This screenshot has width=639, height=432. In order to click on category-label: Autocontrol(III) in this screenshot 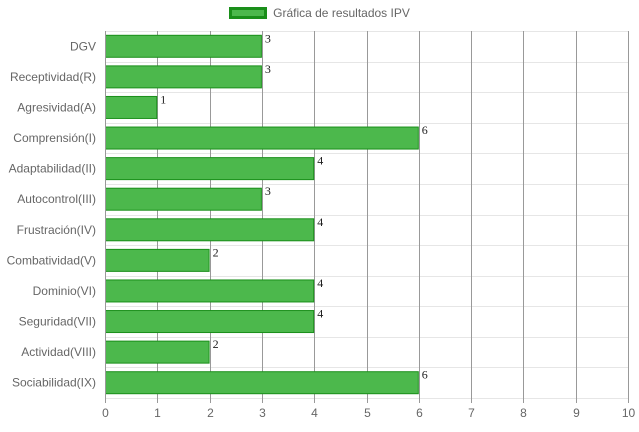, I will do `click(56, 199)`.